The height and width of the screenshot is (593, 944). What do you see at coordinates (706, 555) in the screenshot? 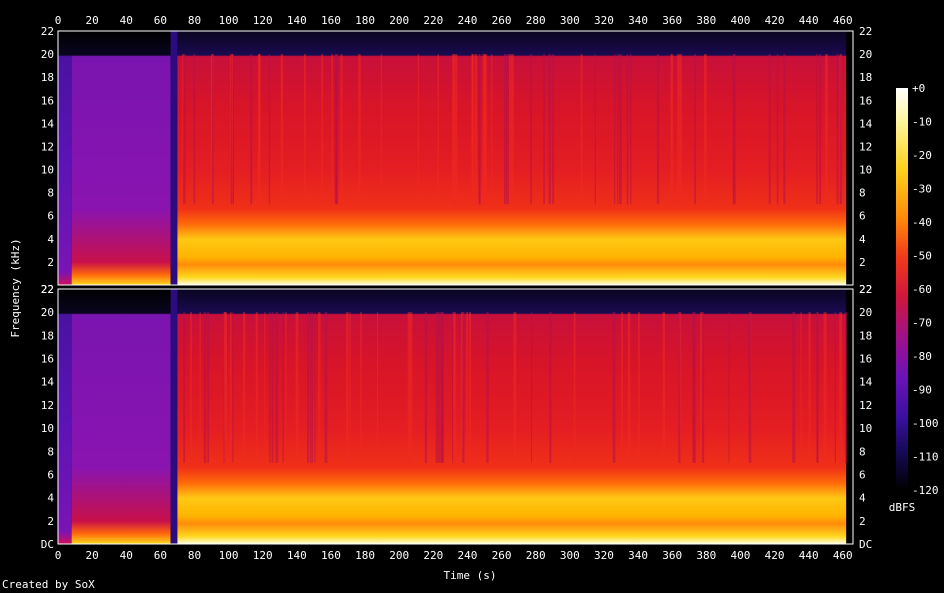
I see `x-tick-label-bottom: 380` at bounding box center [706, 555].